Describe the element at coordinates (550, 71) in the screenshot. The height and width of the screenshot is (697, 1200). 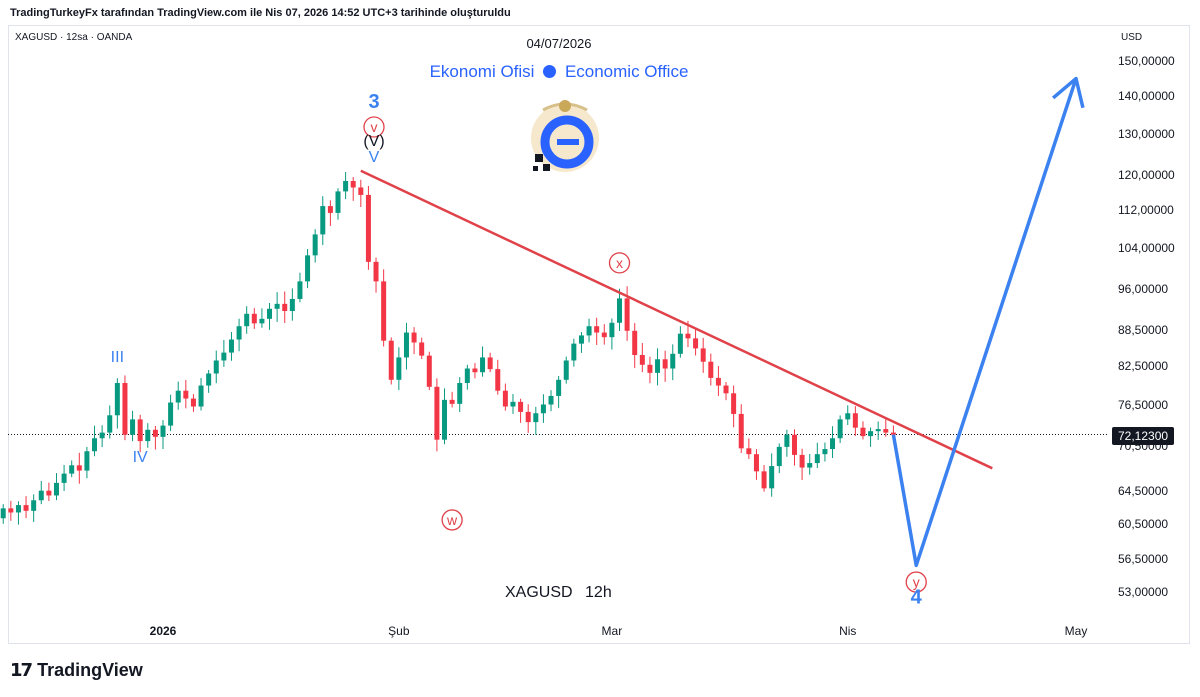
I see `brand-dot-icon` at that location.